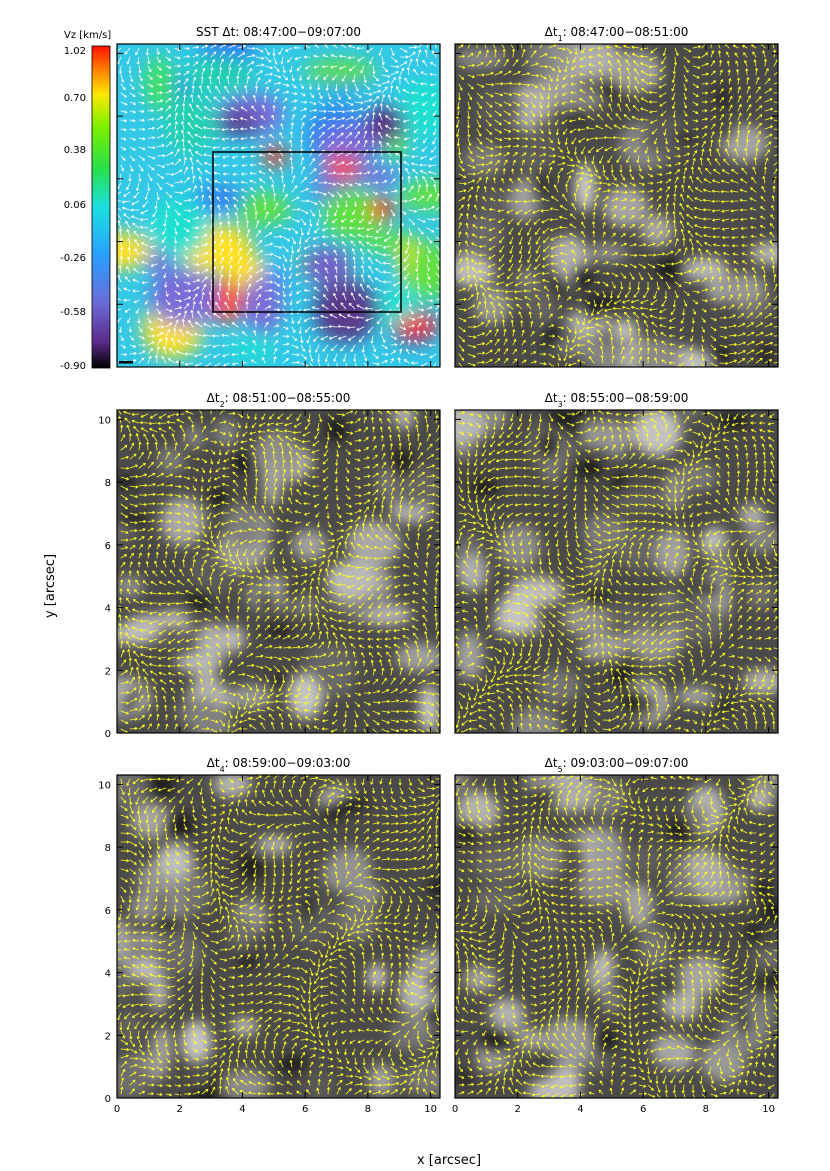 This screenshot has width=830, height=1171. I want to click on colorbar-tick: 1.02, so click(75, 51).